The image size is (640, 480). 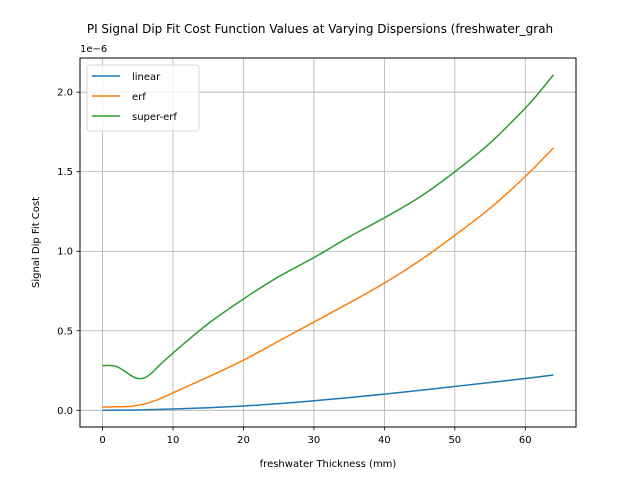 What do you see at coordinates (525, 440) in the screenshot?
I see `x-tick-label: 60` at bounding box center [525, 440].